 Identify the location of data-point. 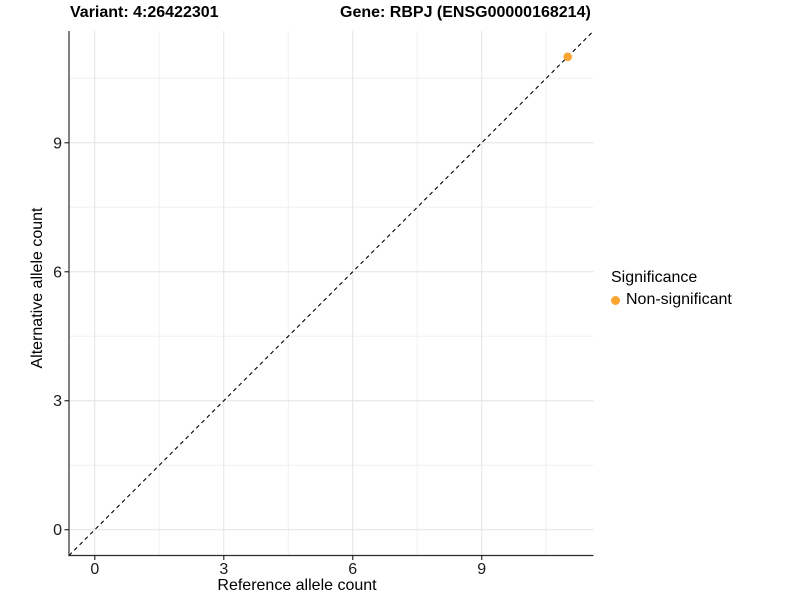
(568, 57).